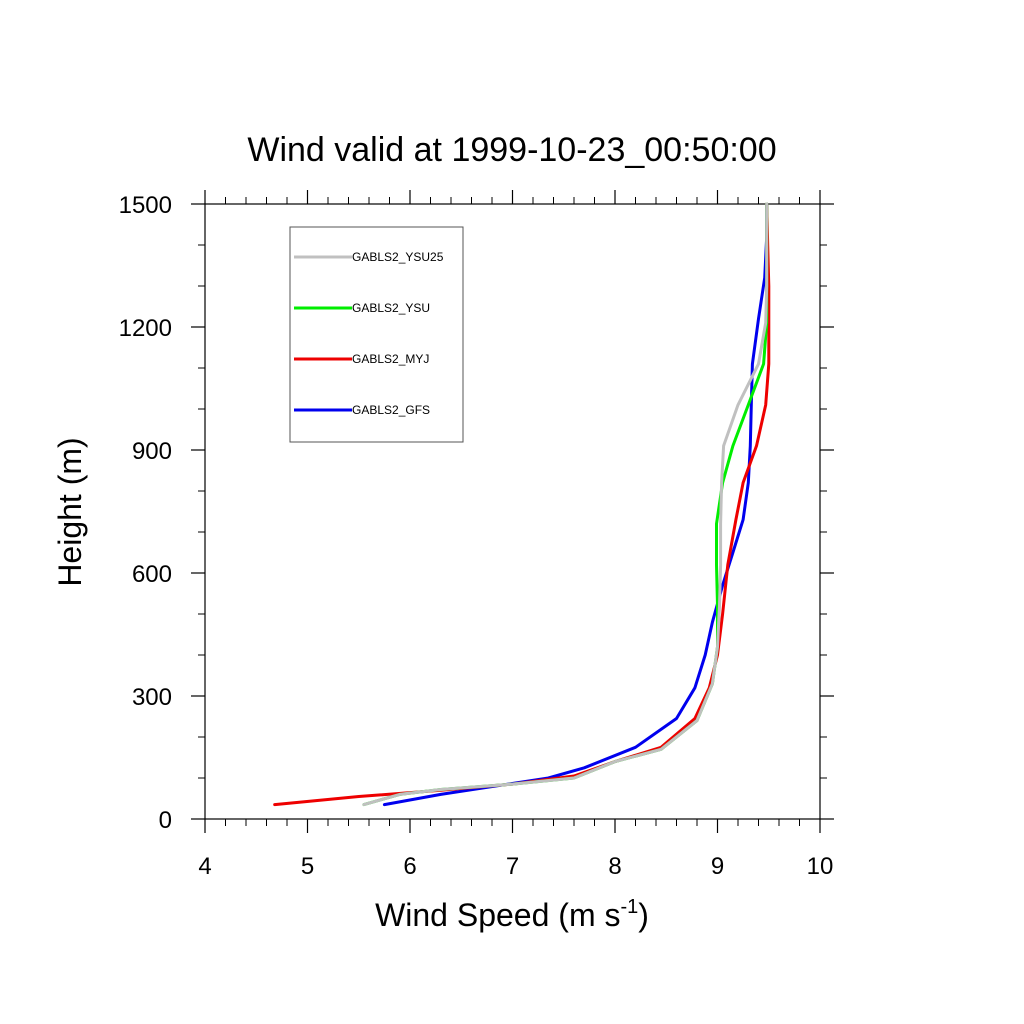 The width and height of the screenshot is (1024, 1024). I want to click on legend-box, so click(376, 334).